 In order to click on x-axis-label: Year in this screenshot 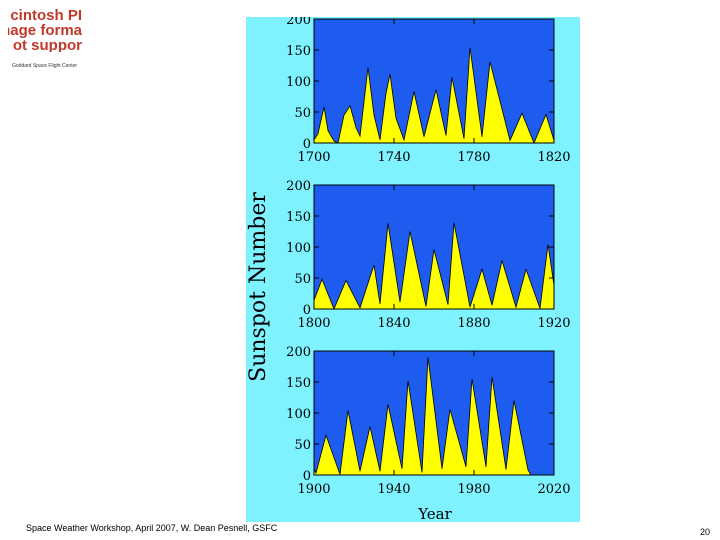, I will do `click(434, 513)`.